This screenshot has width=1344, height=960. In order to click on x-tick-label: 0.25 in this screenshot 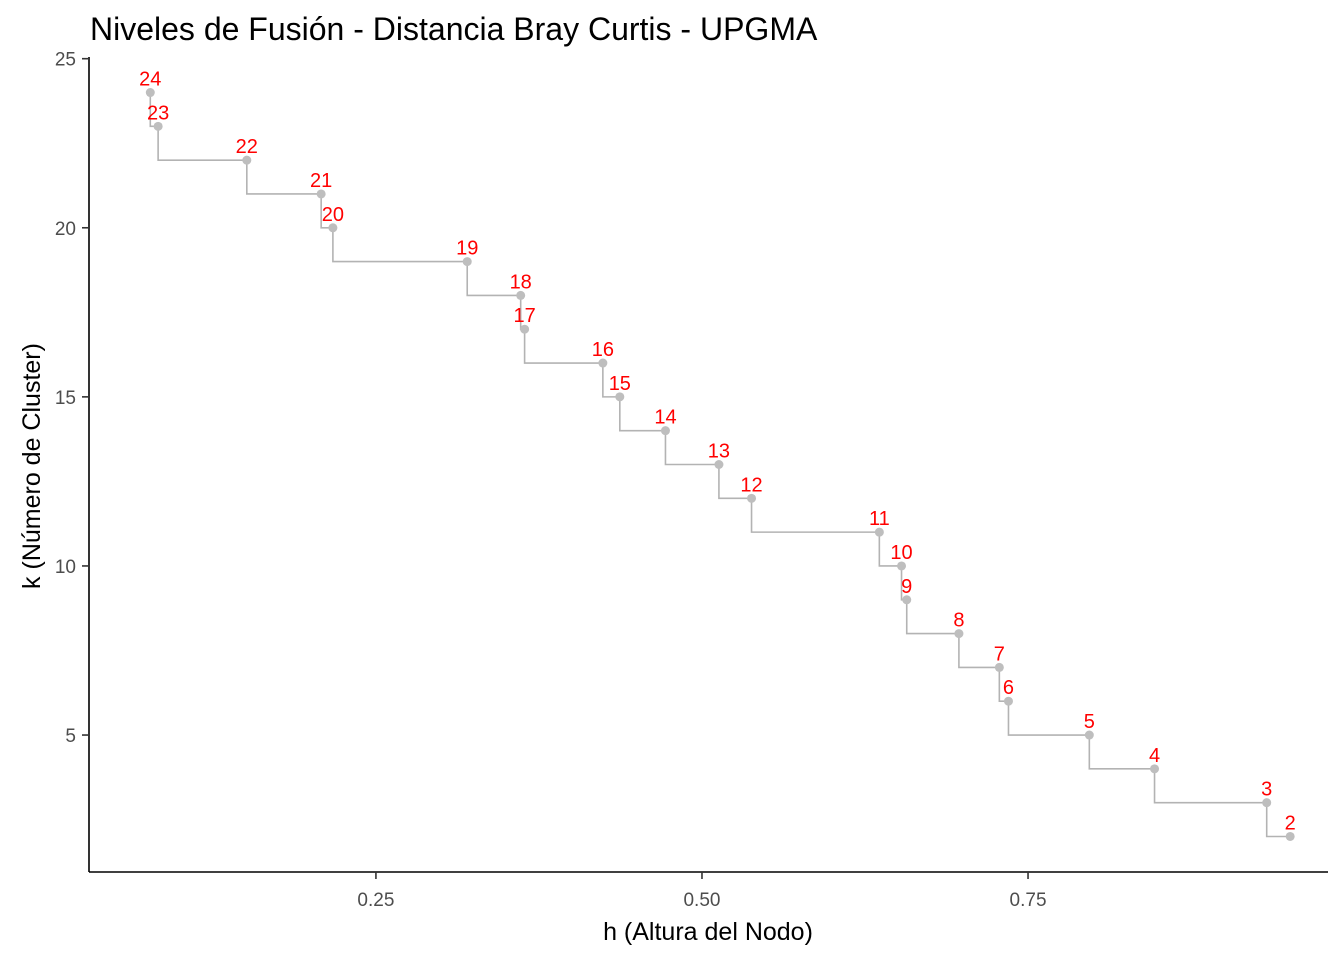, I will do `click(375, 900)`.